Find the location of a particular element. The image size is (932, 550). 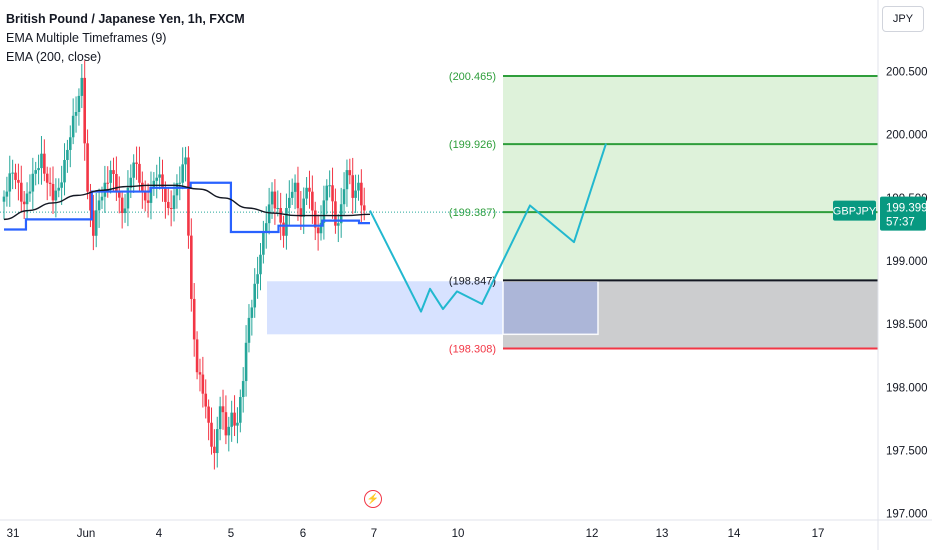

projection-layer is located at coordinates (488, 228).